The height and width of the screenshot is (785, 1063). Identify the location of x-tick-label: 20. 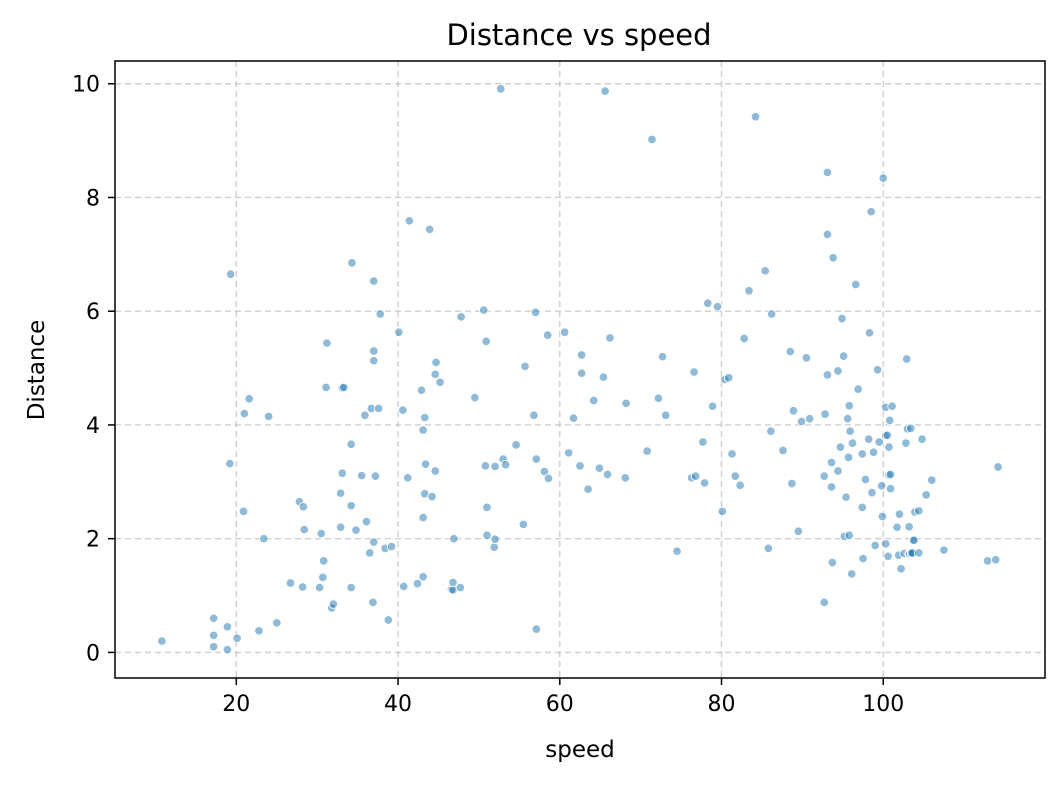
(236, 704).